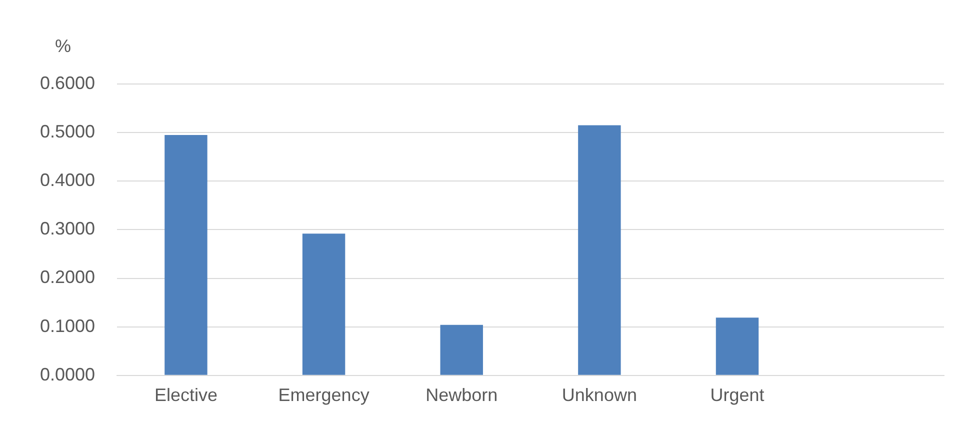 This screenshot has width=960, height=427. What do you see at coordinates (68, 374) in the screenshot?
I see `y-tick-label: 0.0000` at bounding box center [68, 374].